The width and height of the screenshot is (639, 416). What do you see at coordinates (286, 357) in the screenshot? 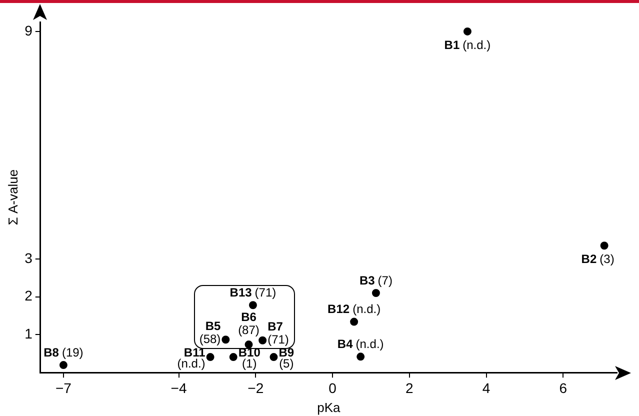
I see `annotation: B9 (5)` at bounding box center [286, 357].